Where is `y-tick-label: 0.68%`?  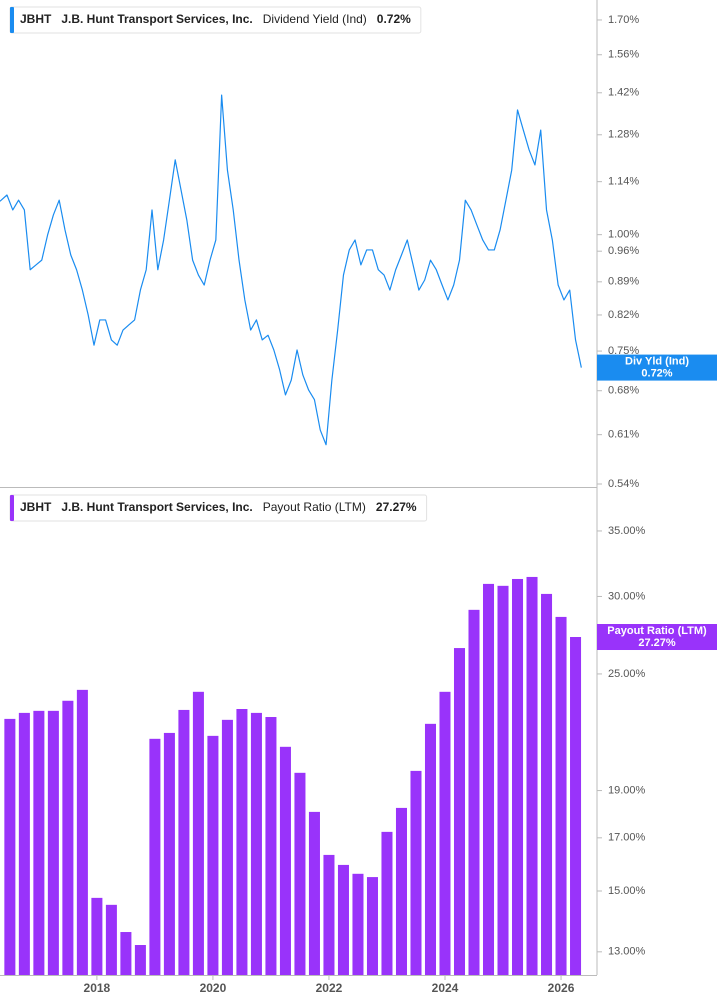
y-tick-label: 0.68% is located at coordinates (623, 391).